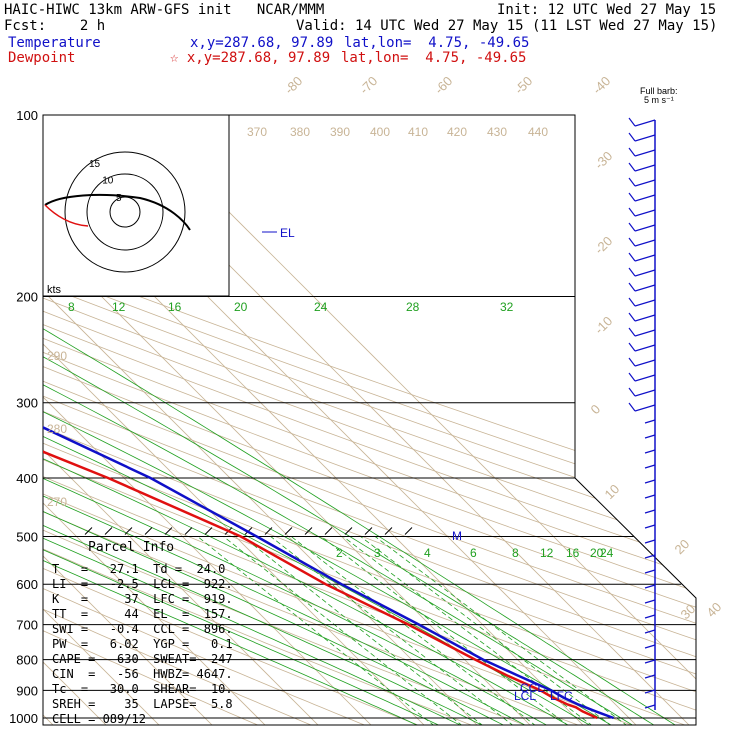 This screenshot has height=740, width=740. Describe the element at coordinates (300, 132) in the screenshot. I see `theta-label: 380` at that location.